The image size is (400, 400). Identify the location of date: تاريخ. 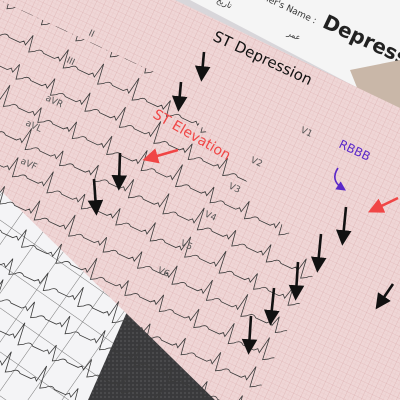
(224, 5).